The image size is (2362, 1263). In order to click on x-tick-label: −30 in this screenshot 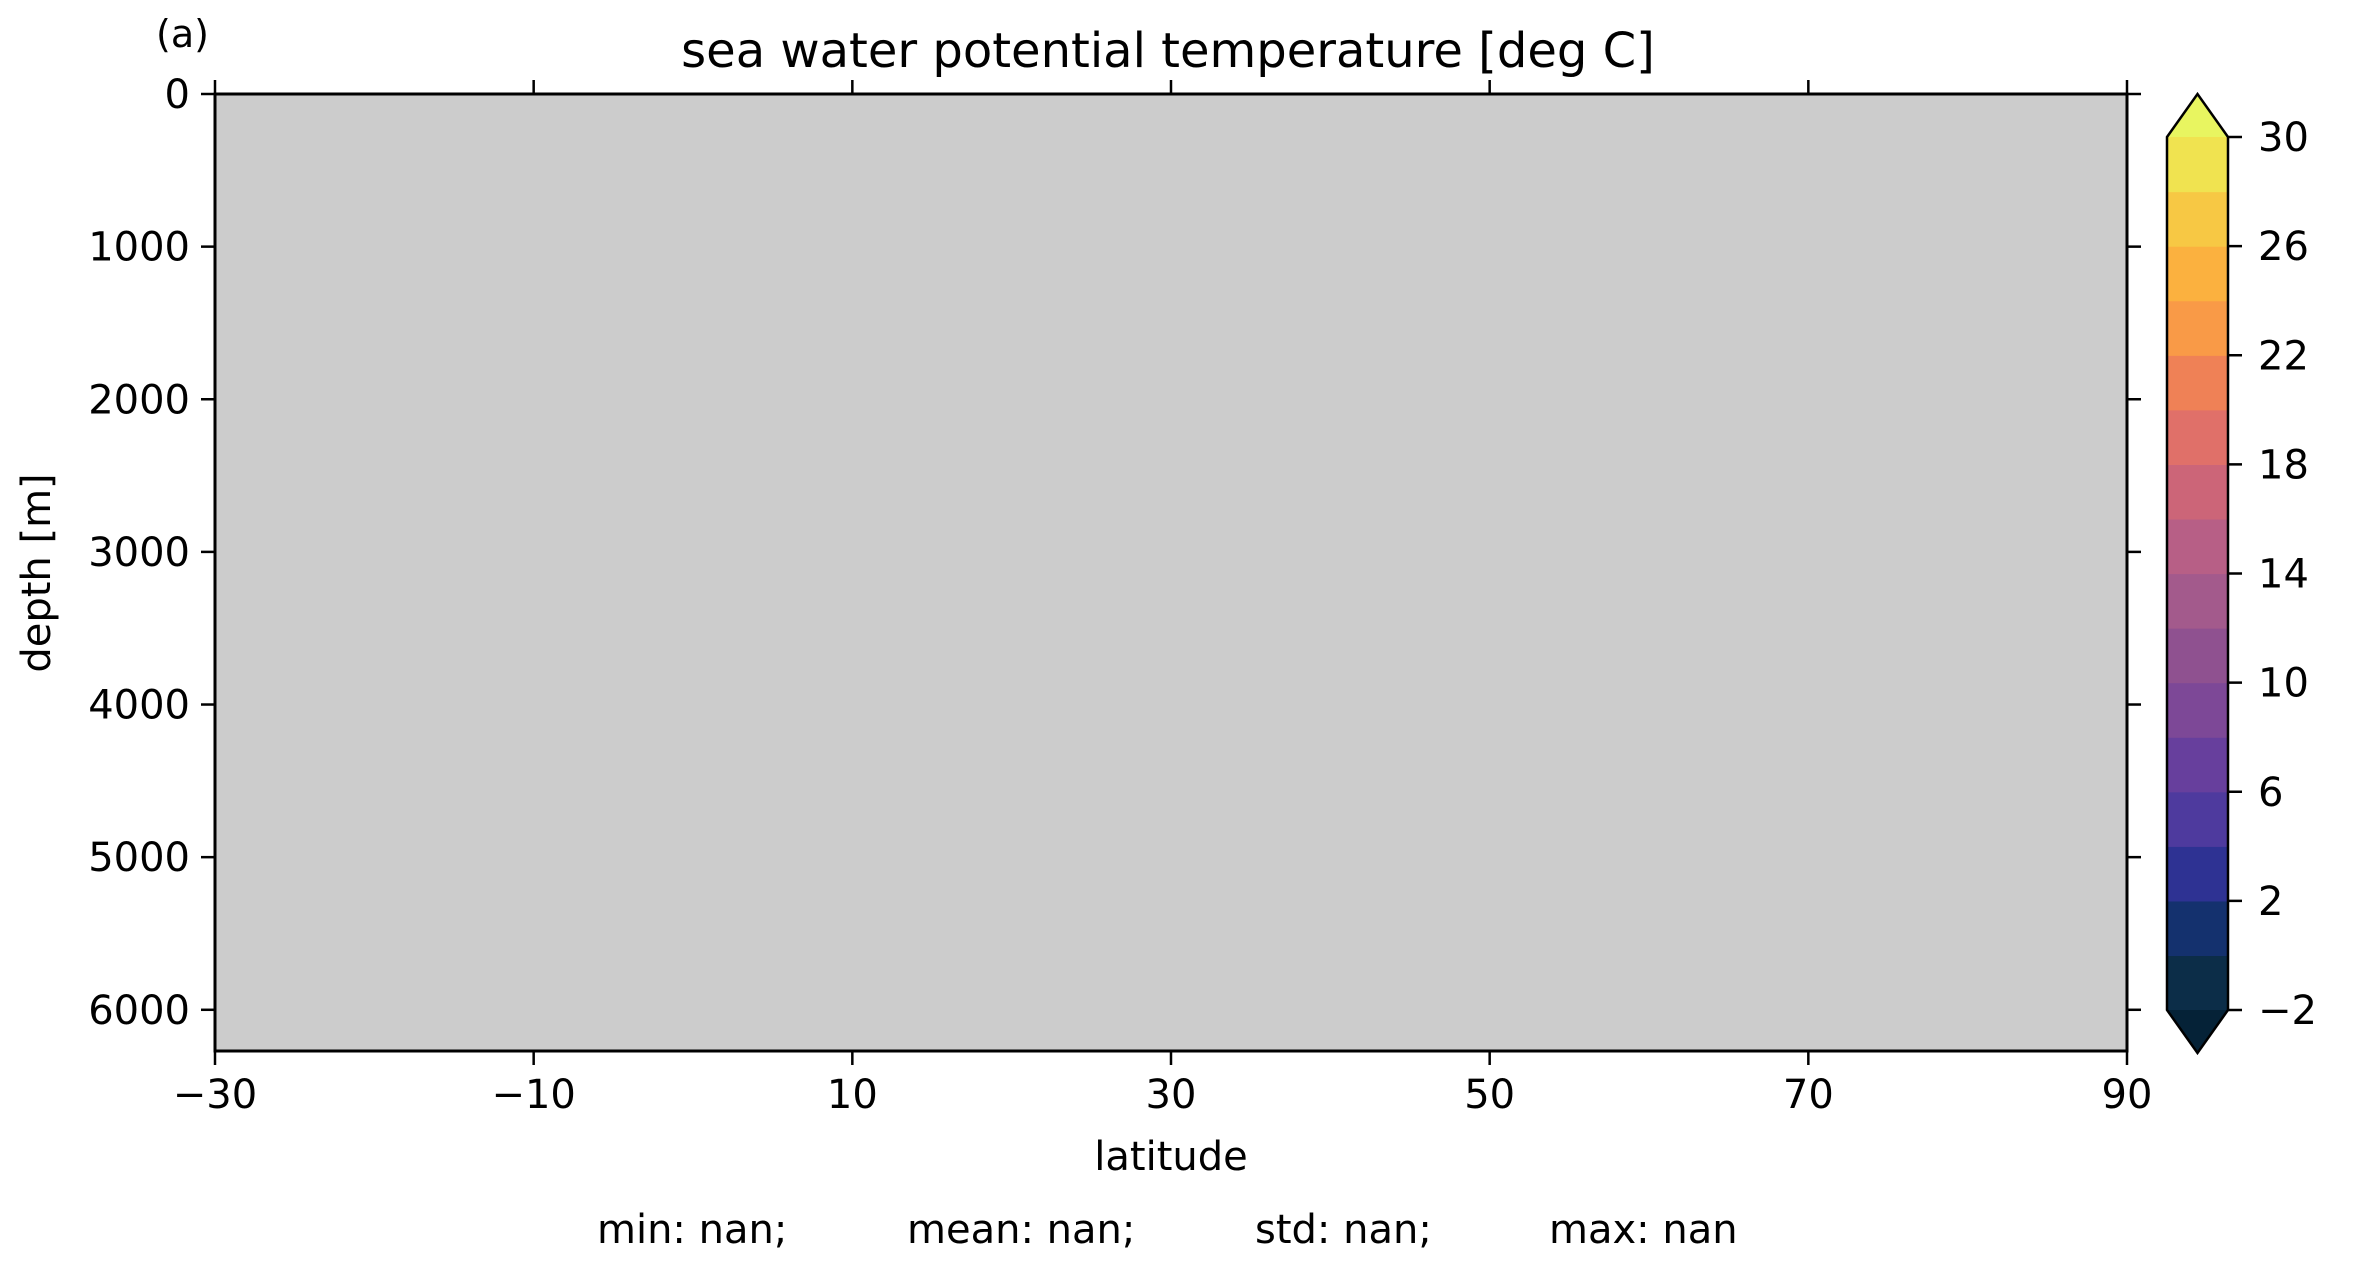, I will do `click(215, 1095)`.